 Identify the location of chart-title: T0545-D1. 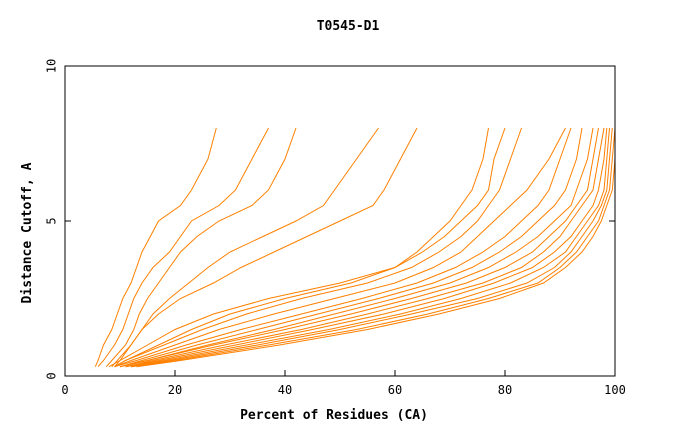
(348, 26).